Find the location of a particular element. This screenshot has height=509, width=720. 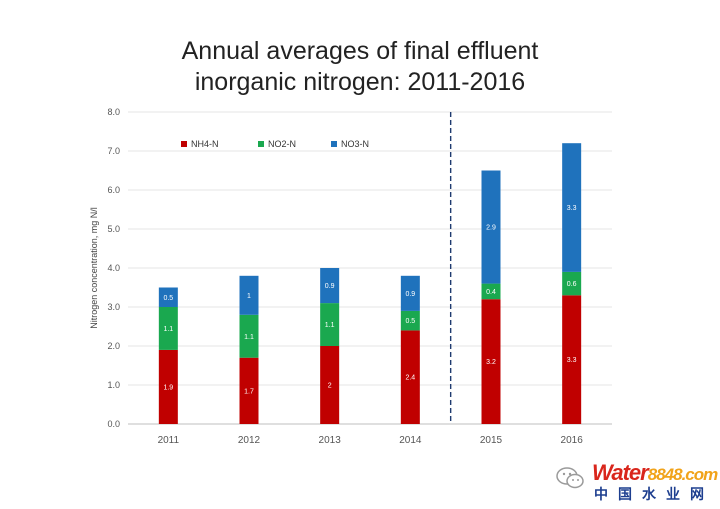

watermark: Water8848.com 中国水业网 is located at coordinates (637, 483).